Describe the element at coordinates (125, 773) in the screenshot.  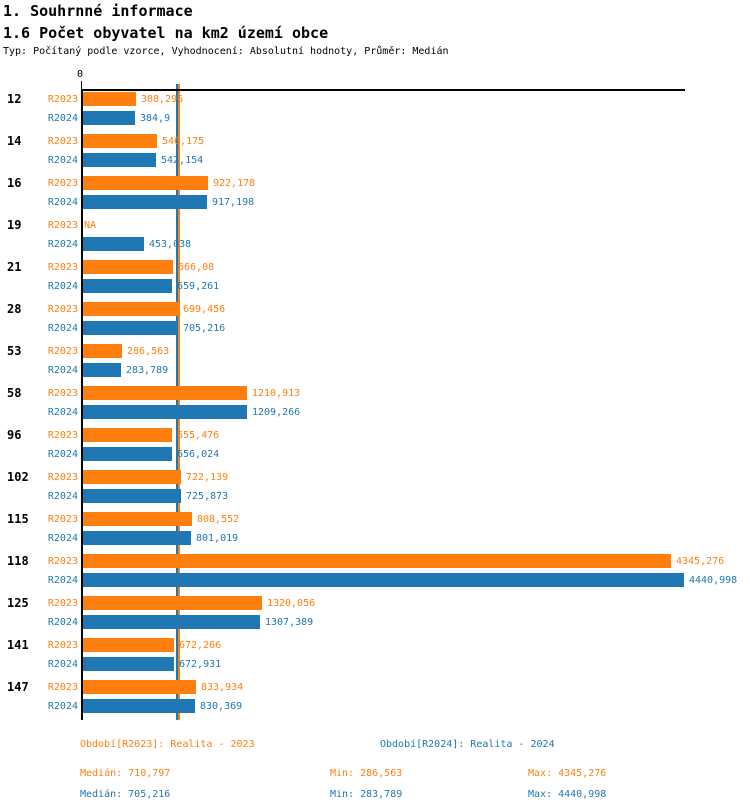
I see `stat-median-r2023: Medián: 710,797` at that location.